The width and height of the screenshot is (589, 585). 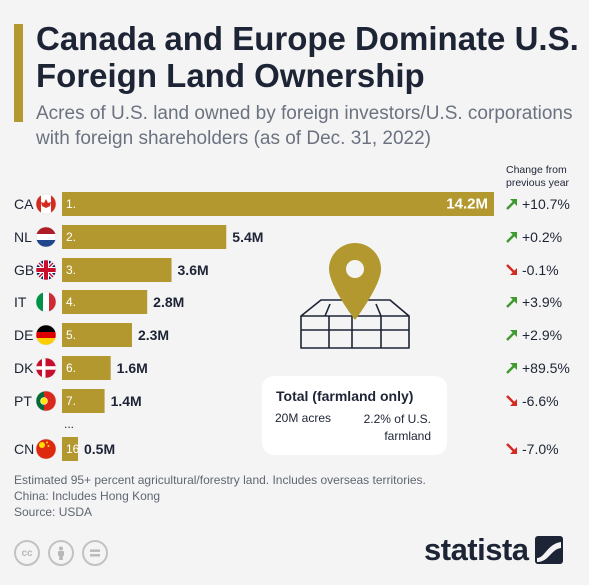 What do you see at coordinates (27, 553) in the screenshot?
I see `creative-commons-icon: cc` at bounding box center [27, 553].